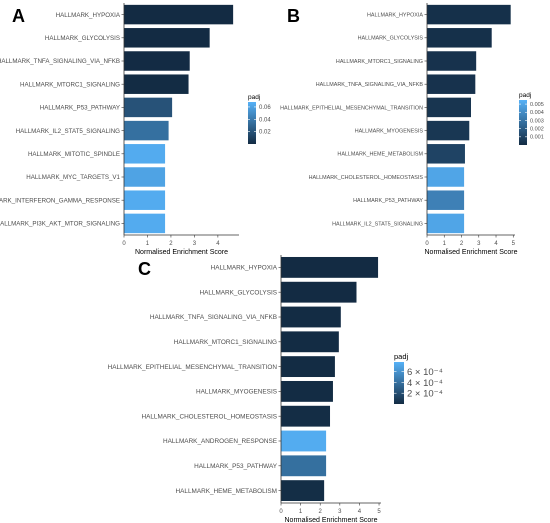 This screenshot has height=523, width=550. What do you see at coordinates (425, 383) in the screenshot?
I see `legend-tick-label: 4 × 10⁻⁴` at bounding box center [425, 383].